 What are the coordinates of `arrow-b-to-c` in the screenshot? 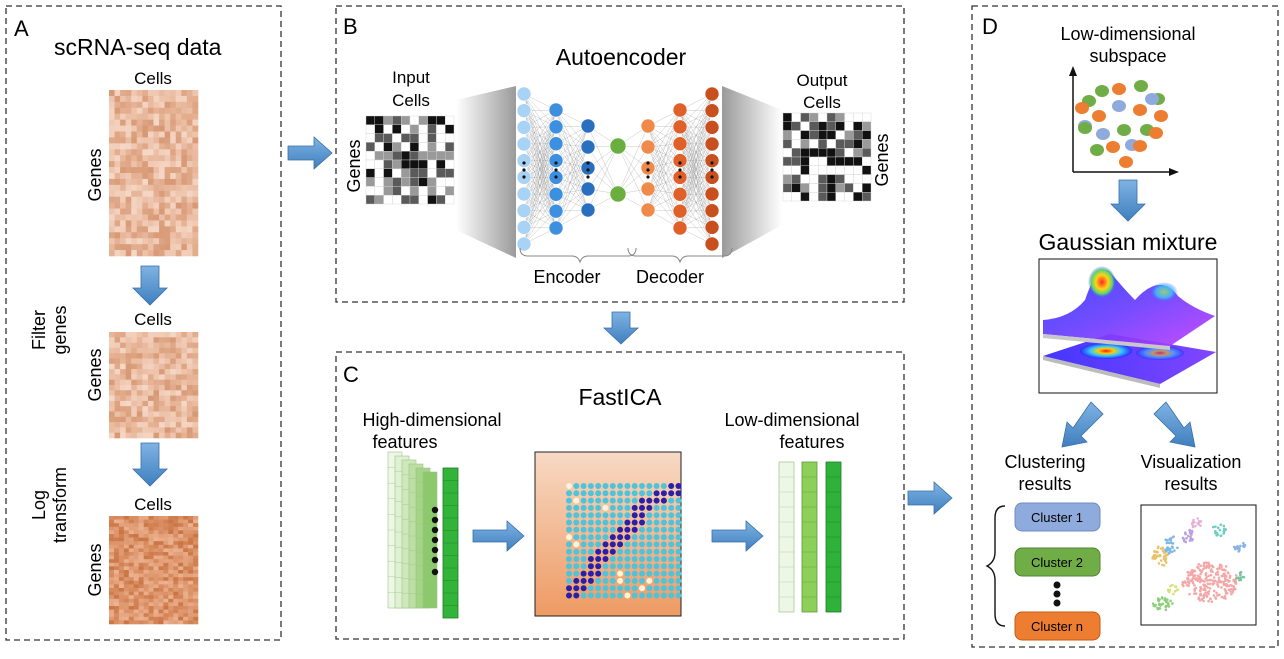 It's located at (621, 328).